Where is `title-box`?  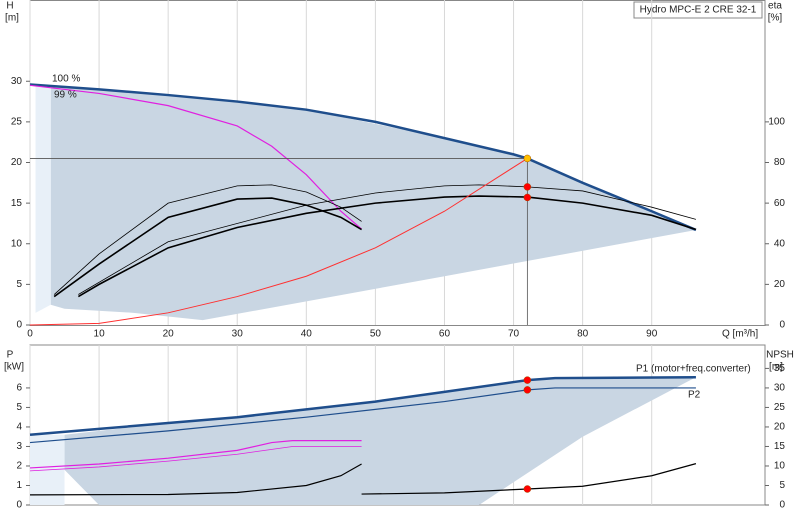
title-box is located at coordinates (698, 10).